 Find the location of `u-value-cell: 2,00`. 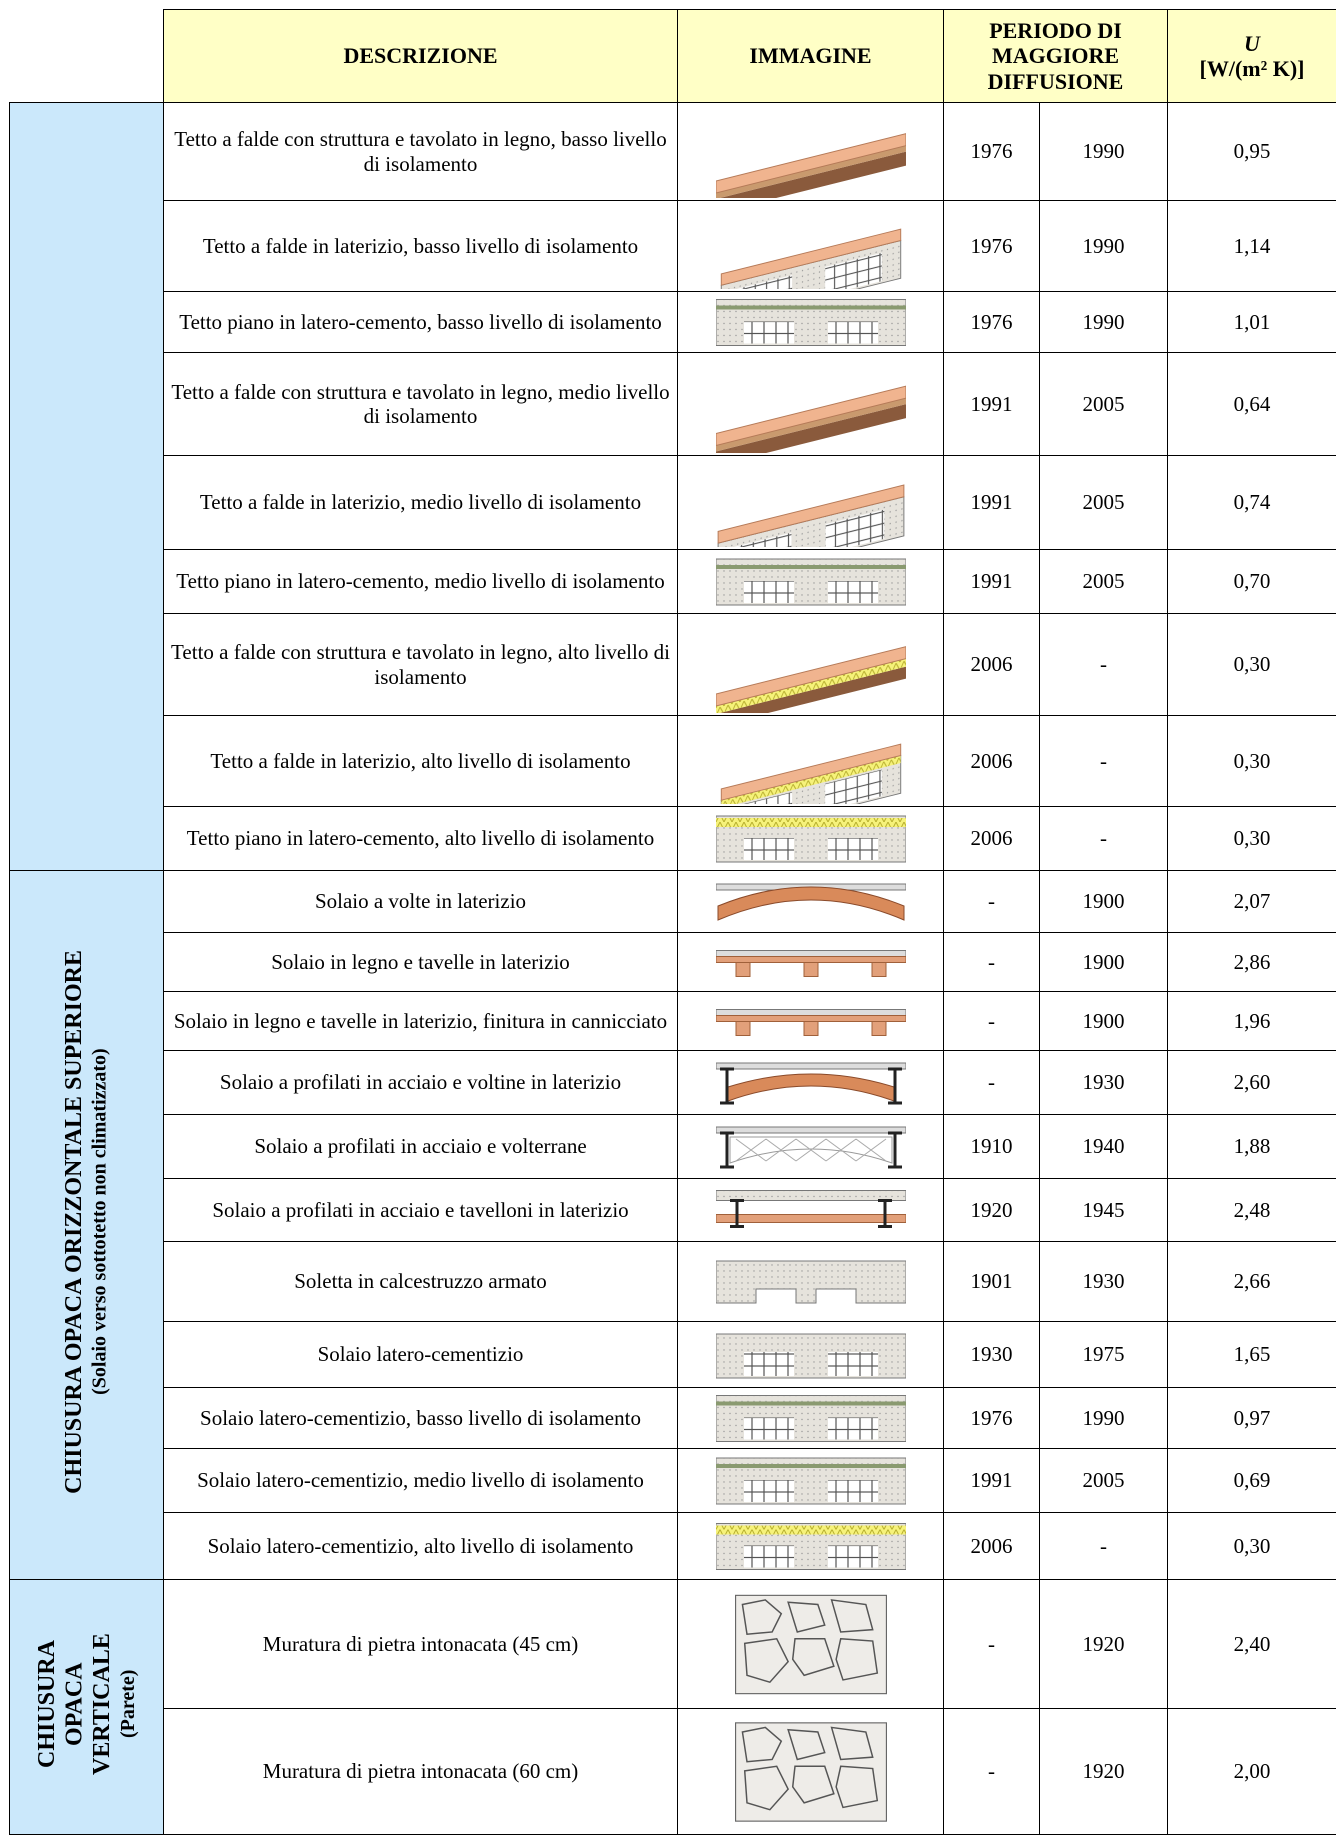

u-value-cell: 2,00 is located at coordinates (1251, 1771).